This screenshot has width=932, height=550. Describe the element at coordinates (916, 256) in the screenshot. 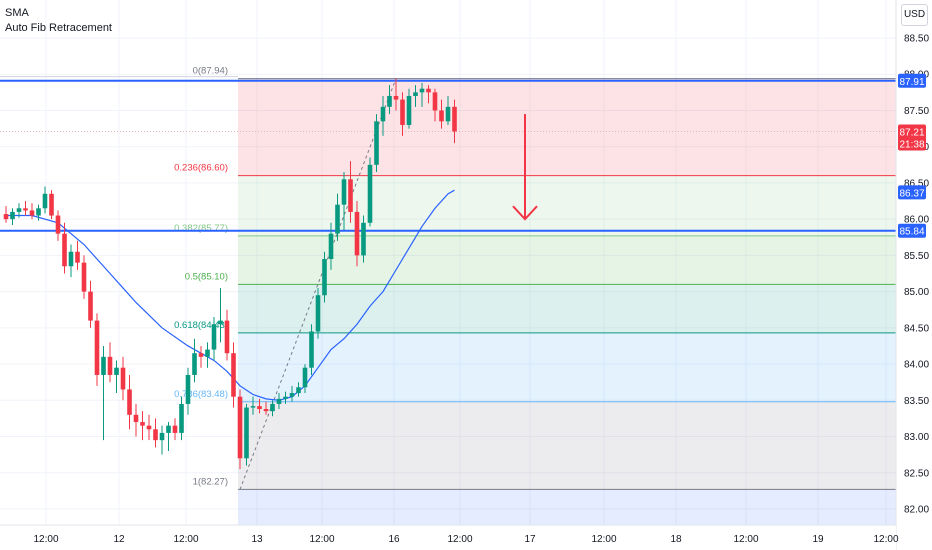

I see `price-tick-label: 85.50` at that location.